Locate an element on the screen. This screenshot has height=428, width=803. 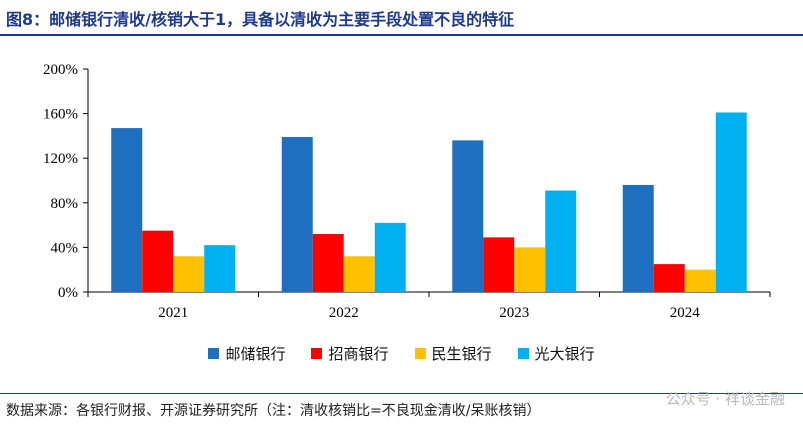
x-tick-label: 2021 is located at coordinates (173, 313).